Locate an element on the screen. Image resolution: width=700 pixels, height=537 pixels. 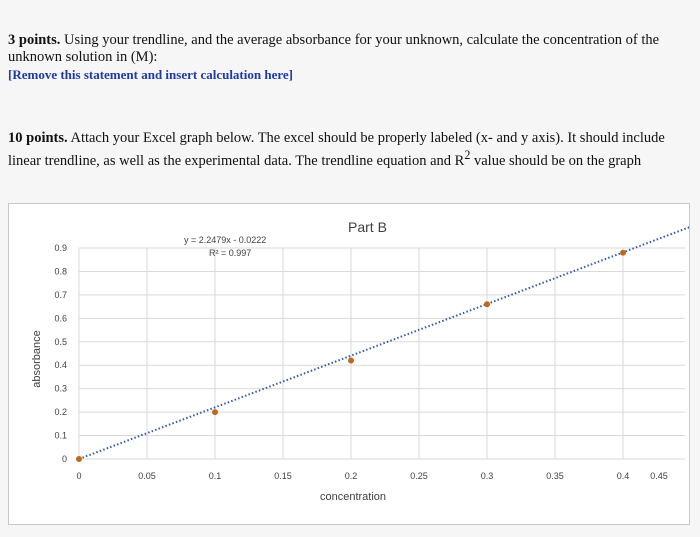
x-tick-label: 0.3 is located at coordinates (487, 476).